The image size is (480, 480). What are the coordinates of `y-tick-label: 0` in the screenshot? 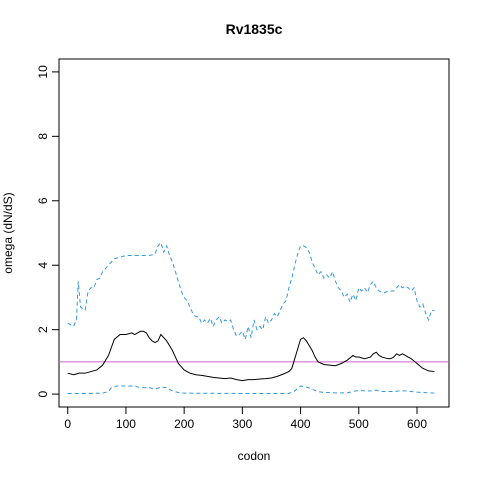 It's located at (43, 393).